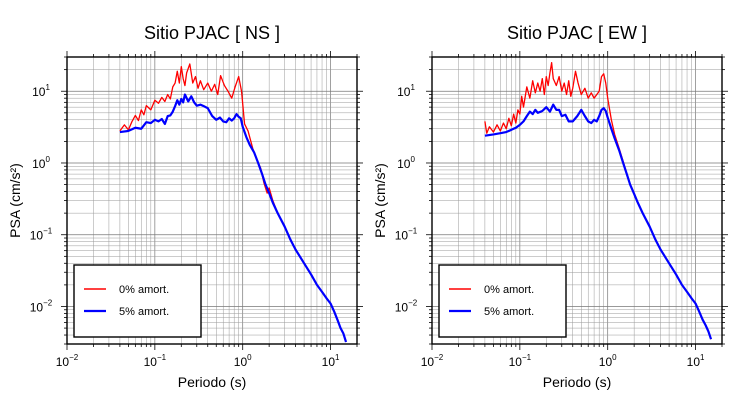 The width and height of the screenshot is (730, 405). What do you see at coordinates (212, 33) in the screenshot?
I see `chart-title: Sitio PJAC [ NS ]` at bounding box center [212, 33].